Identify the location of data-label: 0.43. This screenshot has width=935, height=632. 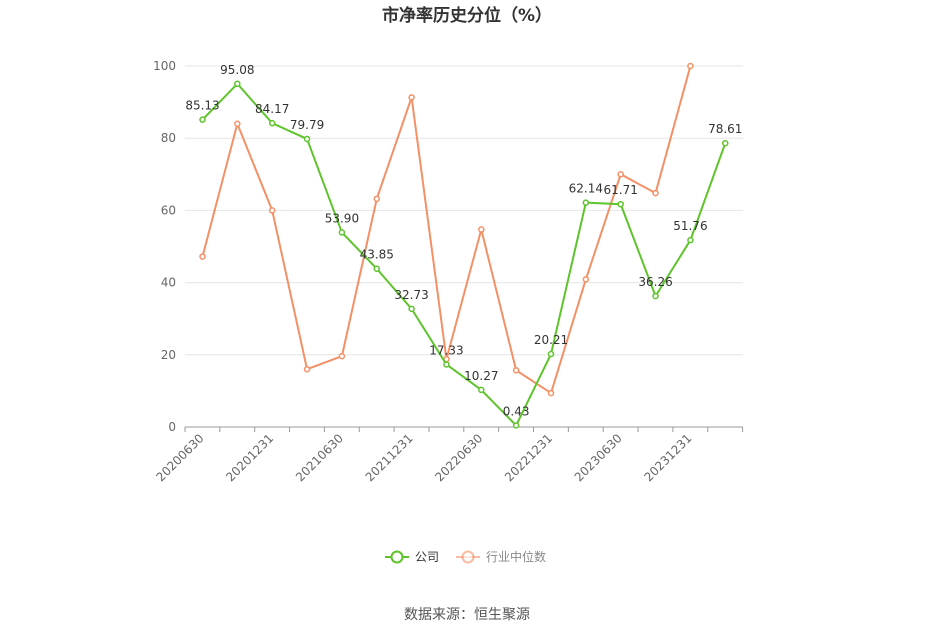
(516, 411).